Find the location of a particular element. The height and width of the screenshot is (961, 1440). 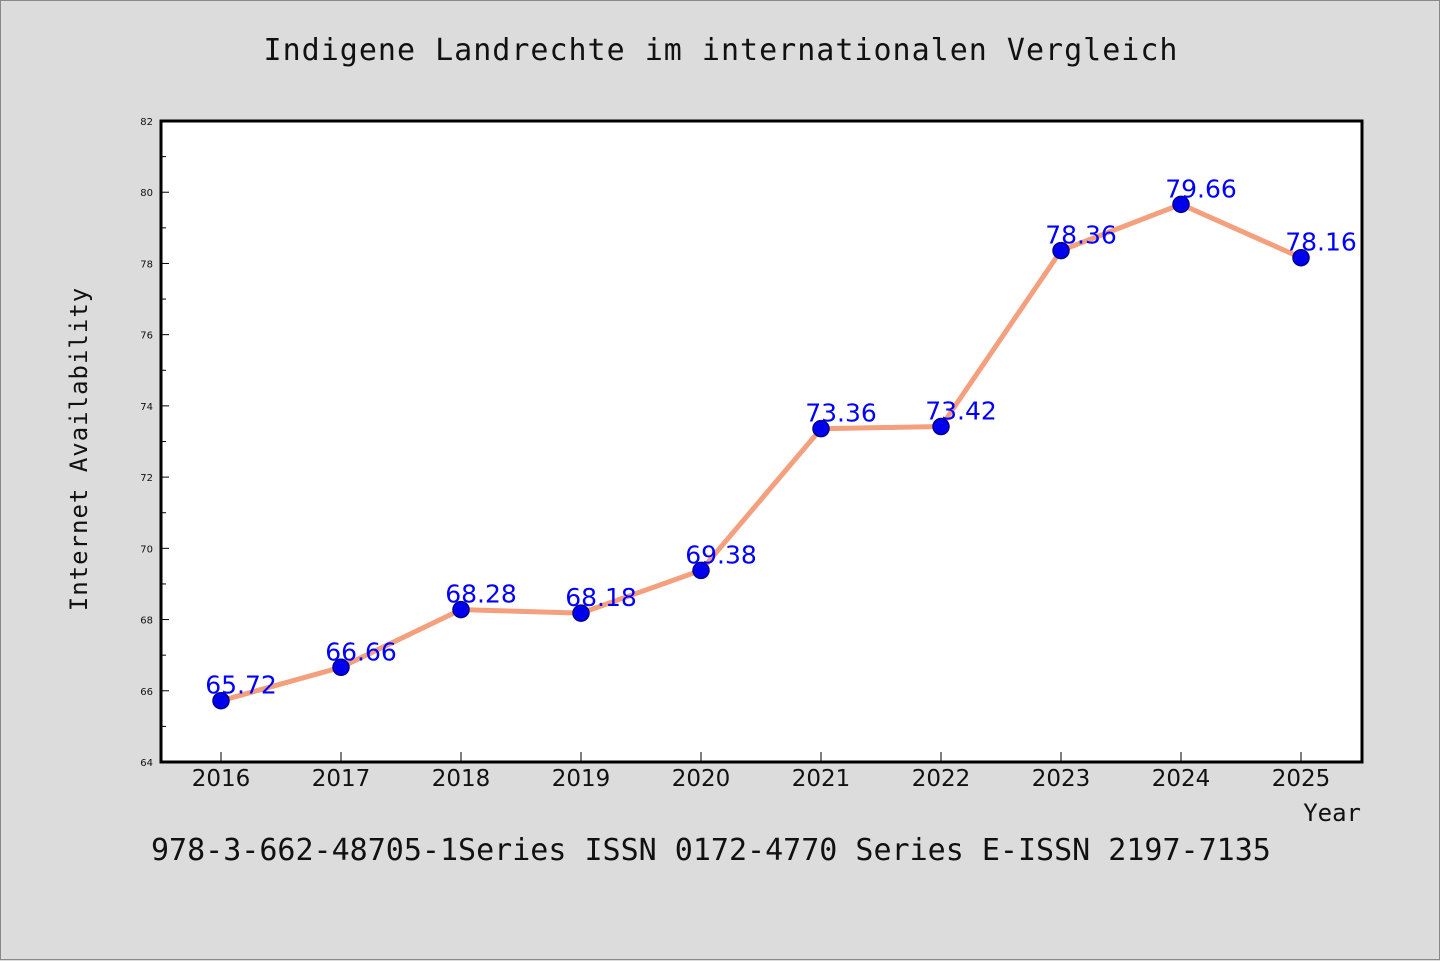

data-label: 69.38 is located at coordinates (721, 554).